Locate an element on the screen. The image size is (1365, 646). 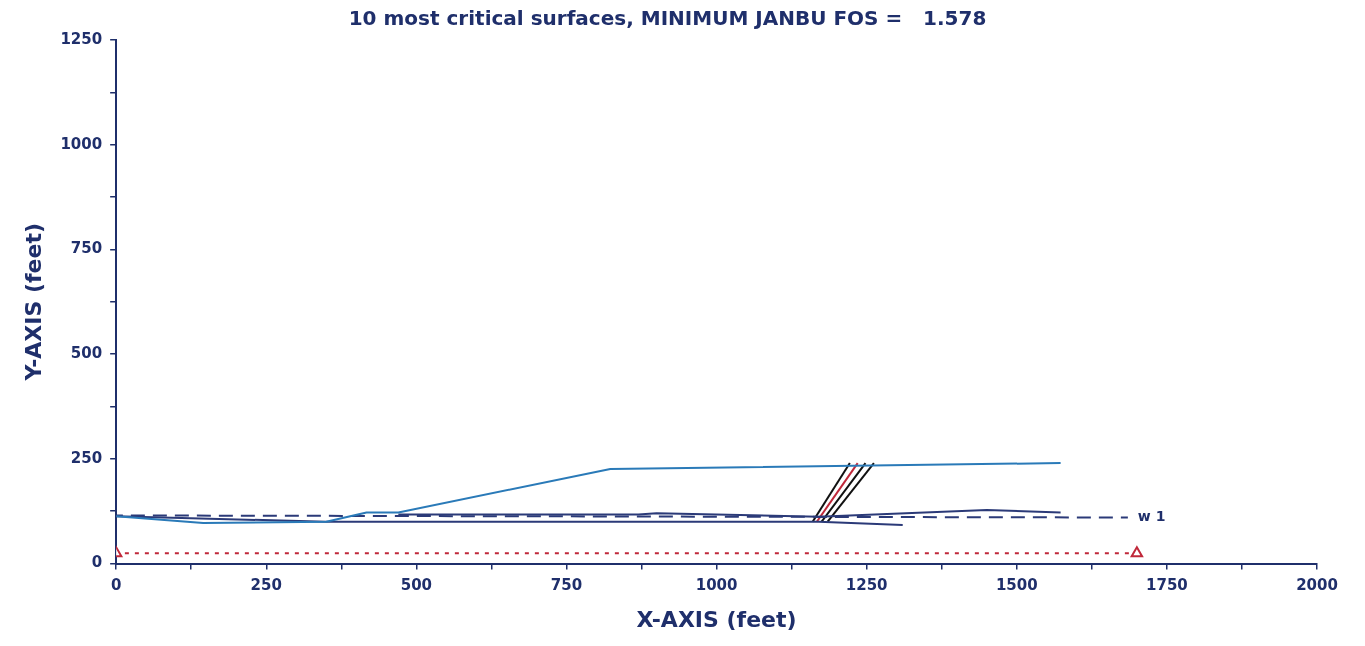
x-tick-label: 500 is located at coordinates (416, 585).